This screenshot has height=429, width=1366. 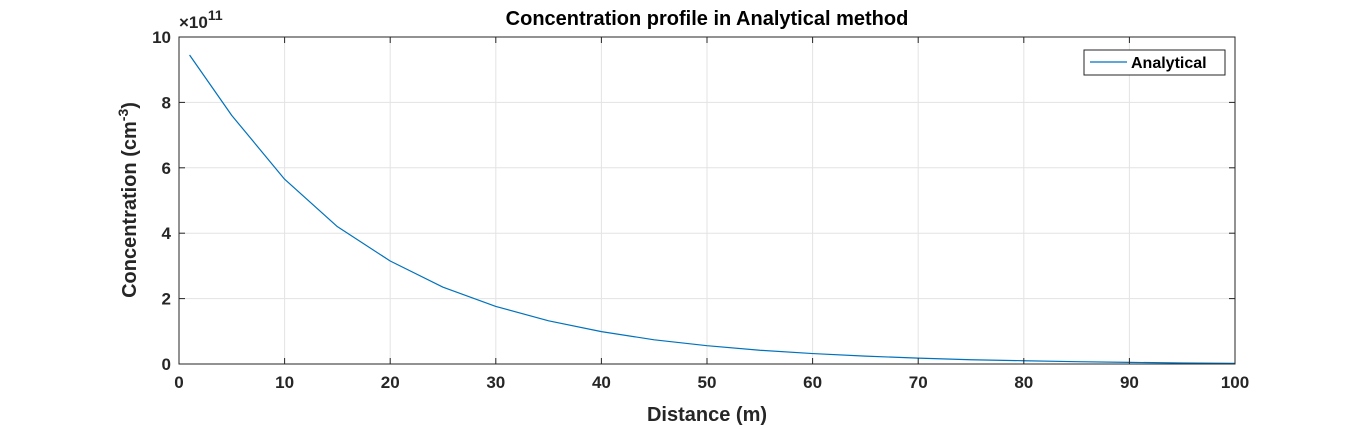 What do you see at coordinates (178, 382) in the screenshot?
I see `x-tick-label: 0` at bounding box center [178, 382].